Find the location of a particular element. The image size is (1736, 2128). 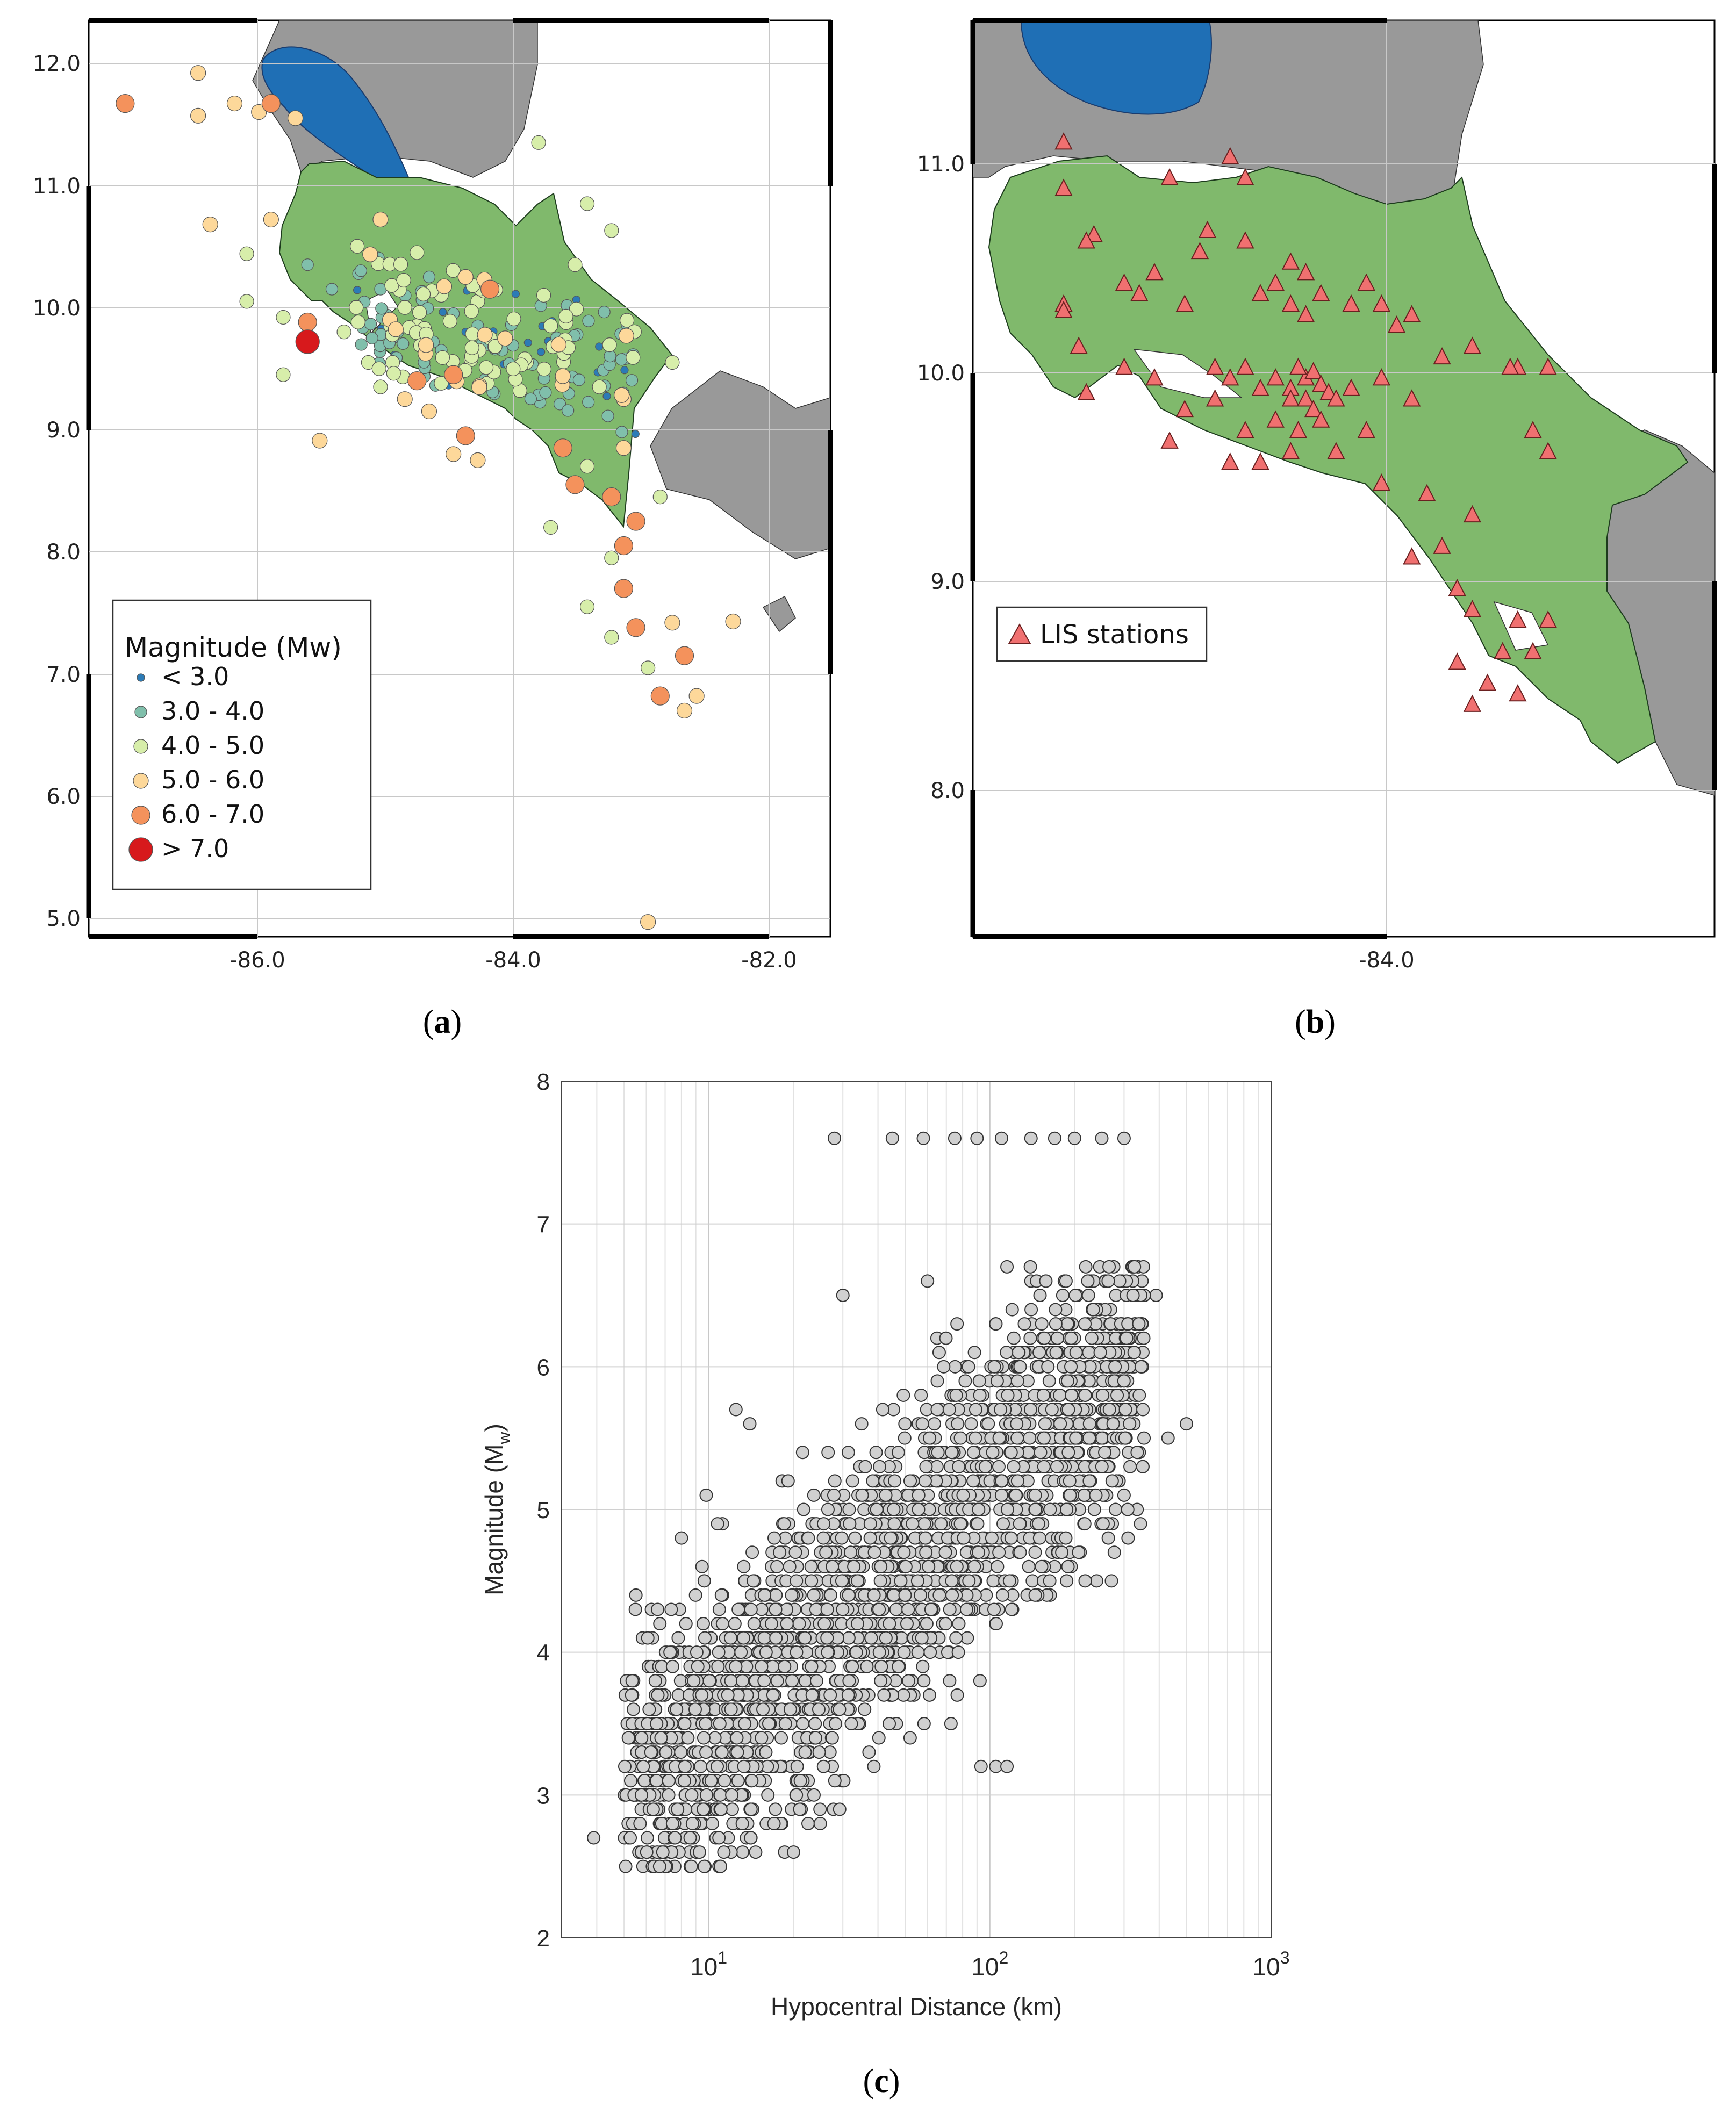

y-axis-label: Magnitude (Mw) is located at coordinates (497, 1509).